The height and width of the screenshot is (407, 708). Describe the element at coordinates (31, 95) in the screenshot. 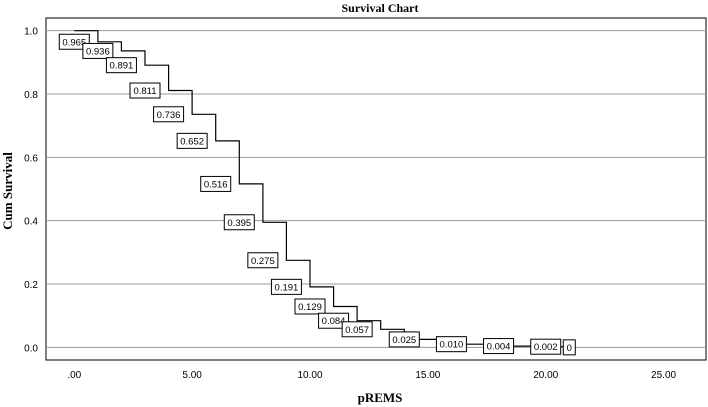

I see `y-tick-label: 0.8` at that location.